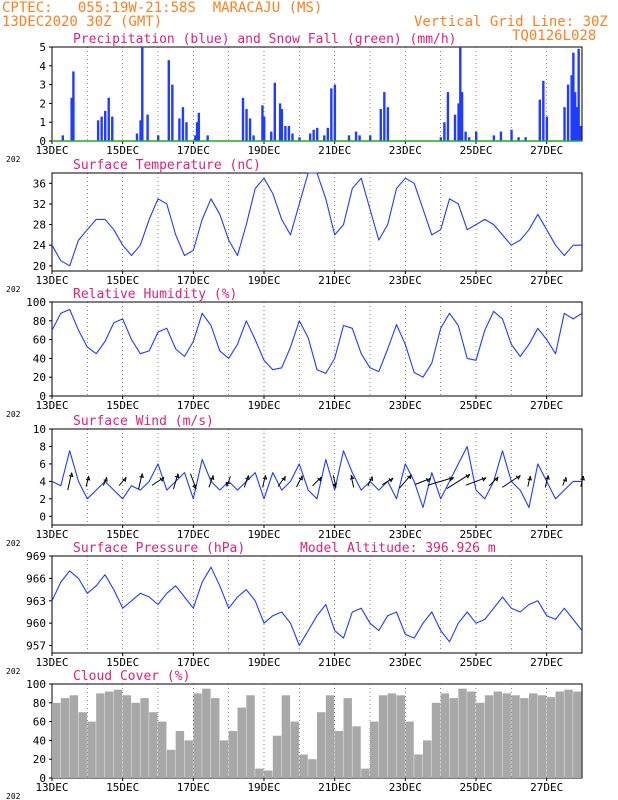 The height and width of the screenshot is (800, 618). Describe the element at coordinates (36, 646) in the screenshot. I see `y-tick-label: 957` at that location.